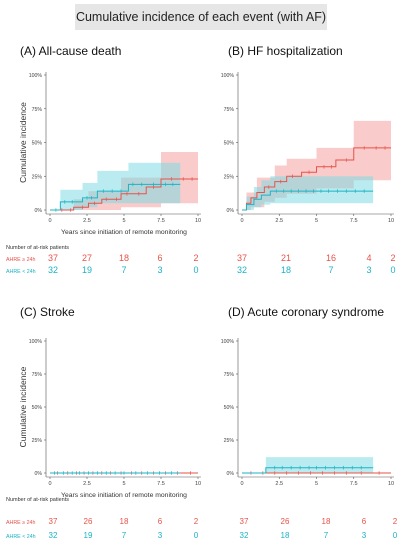 The image size is (403, 550). I want to click on risk-count: 16, so click(331, 258).